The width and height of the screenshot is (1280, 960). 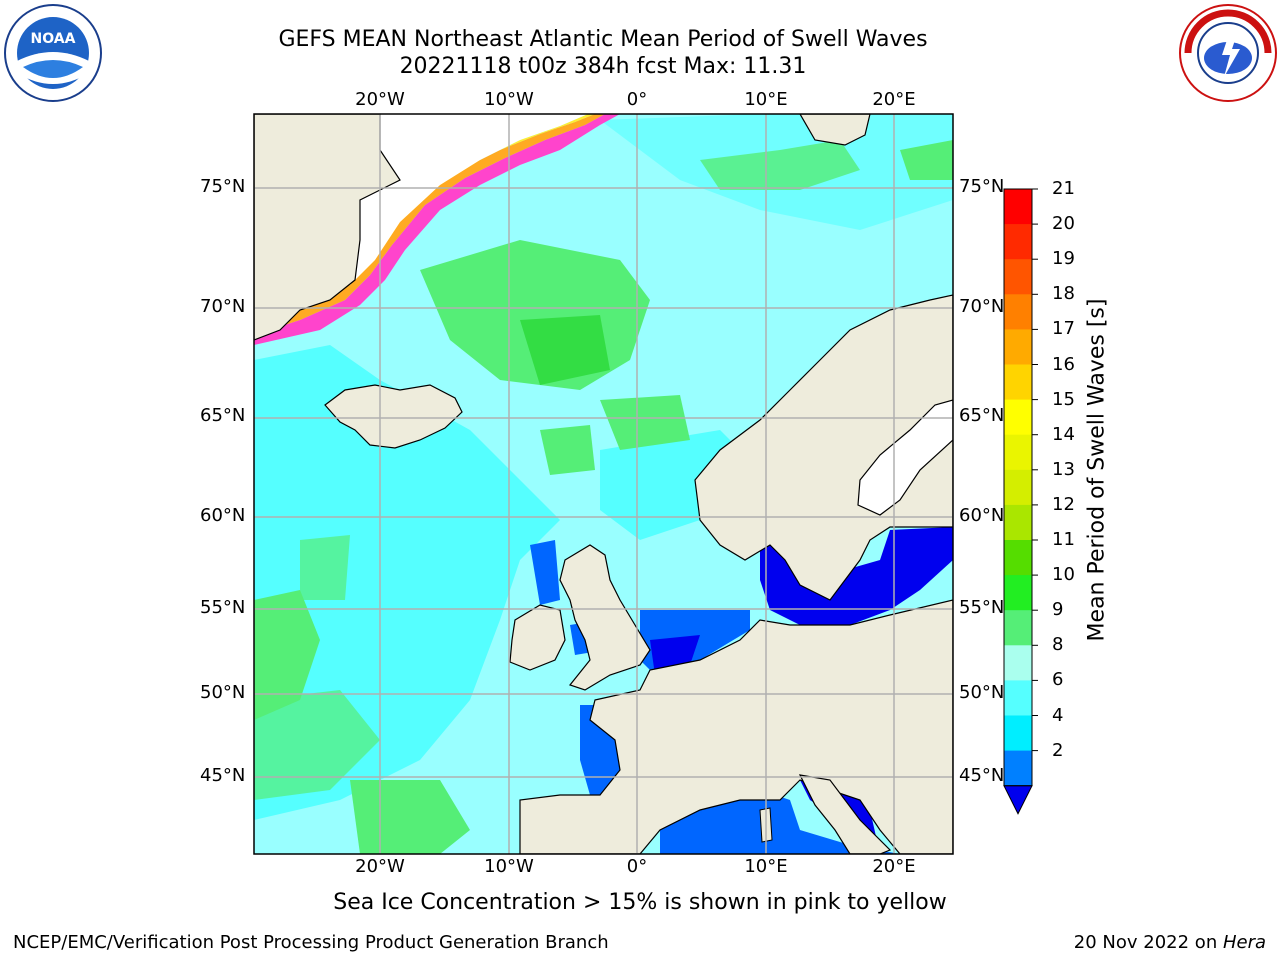 I want to click on lat-label-left-60n: 60°N, so click(x=223, y=515).